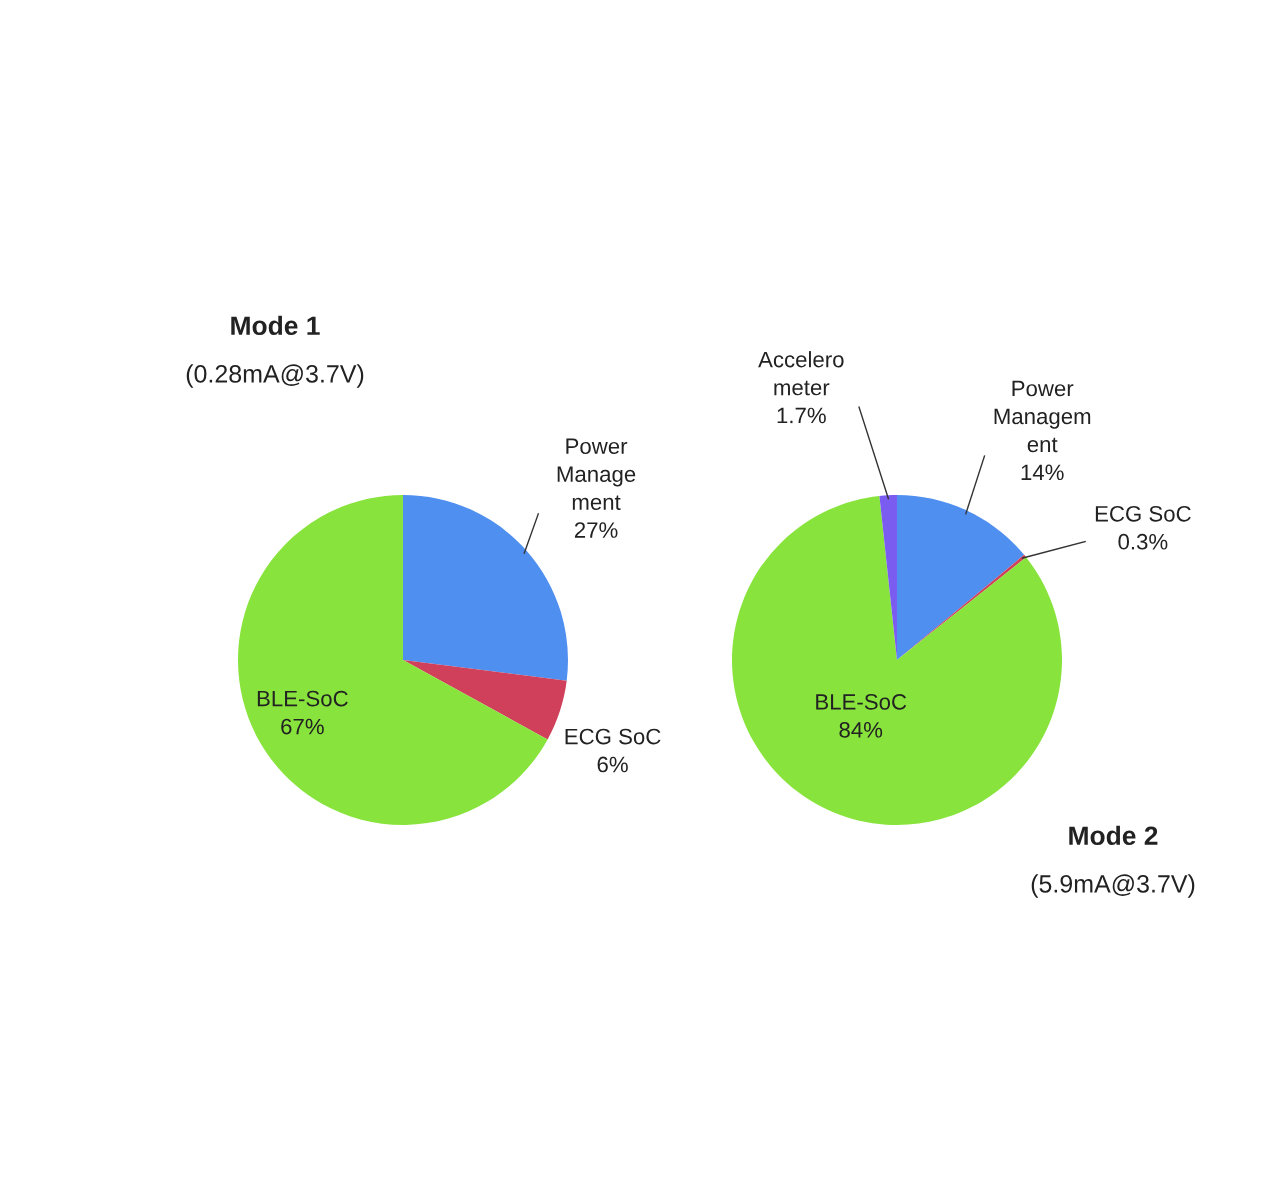 The image size is (1280, 1190). What do you see at coordinates (275, 376) in the screenshot?
I see `chart-subtitle: (0.28mA@3.7V)` at bounding box center [275, 376].